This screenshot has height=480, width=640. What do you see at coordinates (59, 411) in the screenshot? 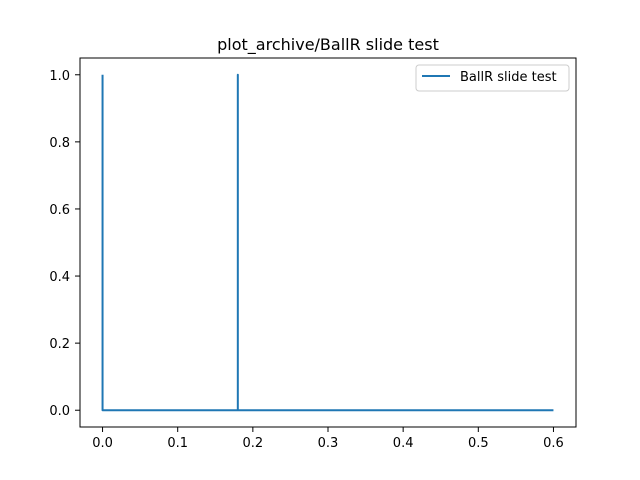
I see `y-tick-label: 0.0` at bounding box center [59, 411].